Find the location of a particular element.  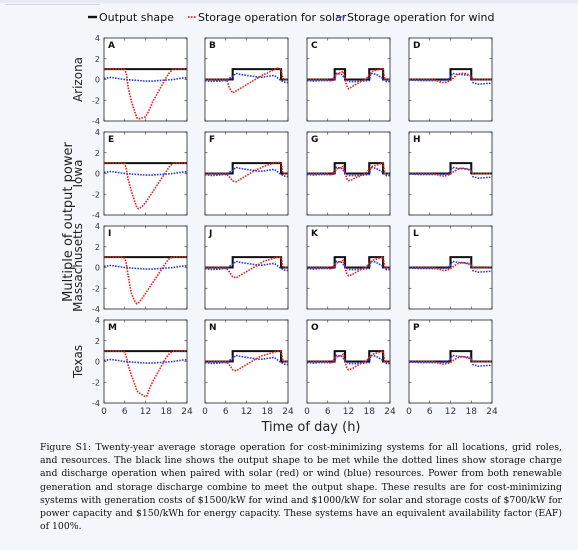

x-axis-label: Time of day (h) is located at coordinates (310, 427).